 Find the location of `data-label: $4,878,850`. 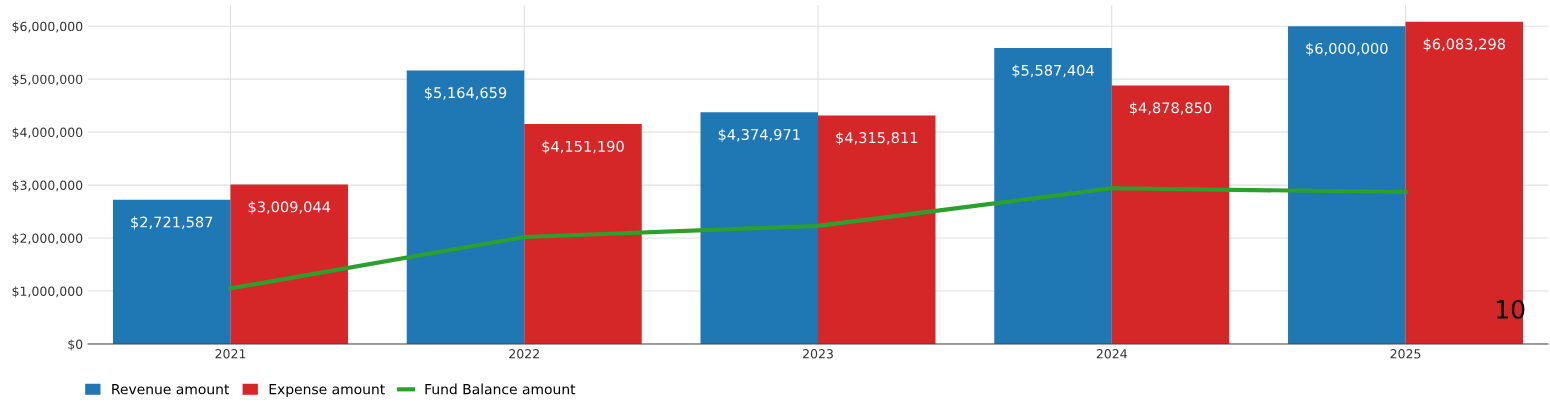

data-label: $4,878,850 is located at coordinates (1170, 109).